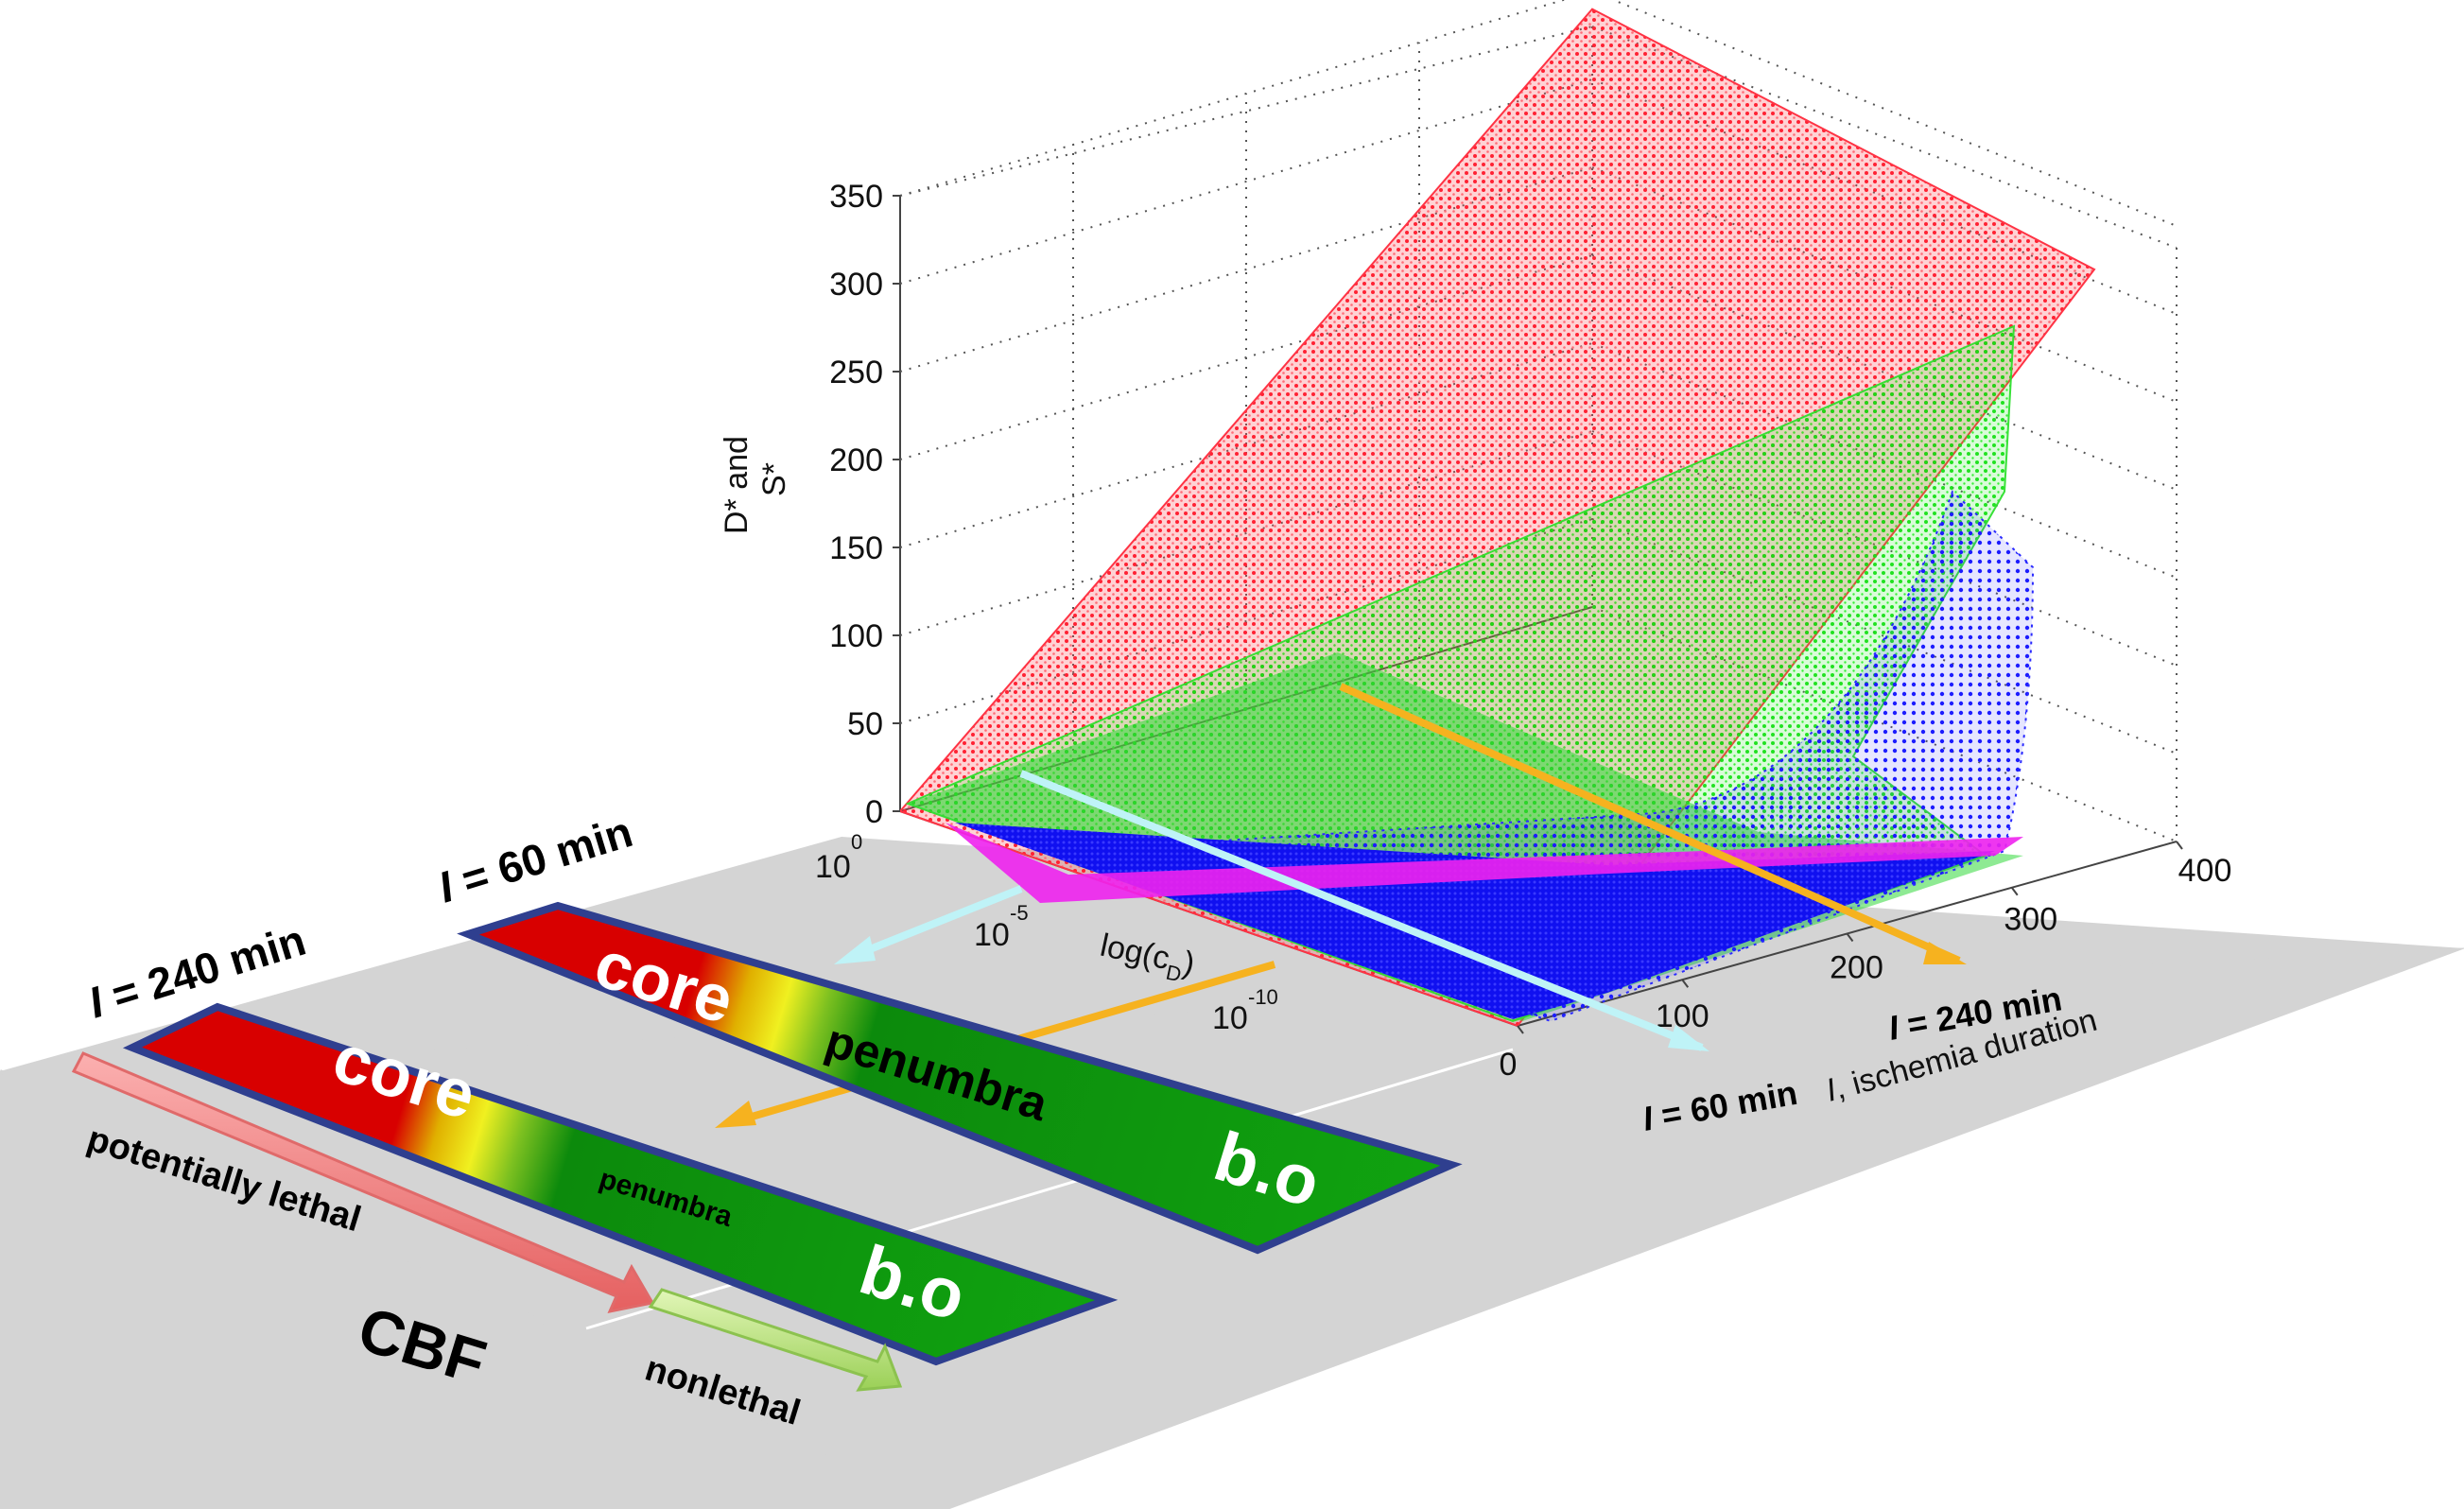 Image resolution: width=2464 pixels, height=1509 pixels. Describe the element at coordinates (874, 812) in the screenshot. I see `z-tick-label: 0` at that location.